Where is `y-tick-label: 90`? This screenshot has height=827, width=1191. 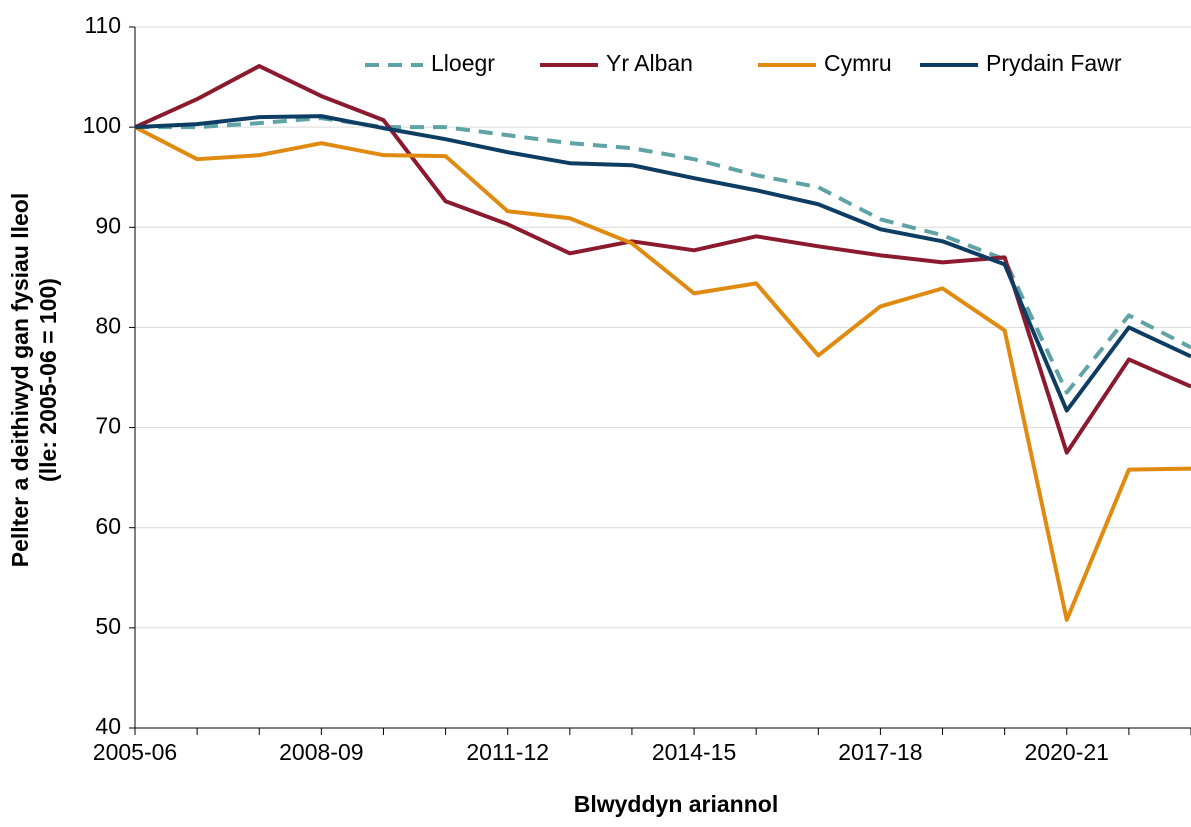 y-tick-label: 90 is located at coordinates (108, 225).